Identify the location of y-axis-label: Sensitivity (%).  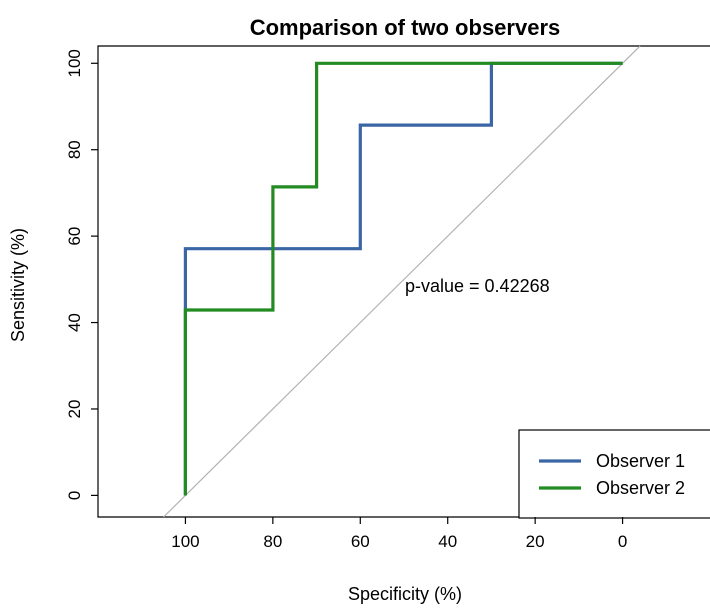
(18, 285).